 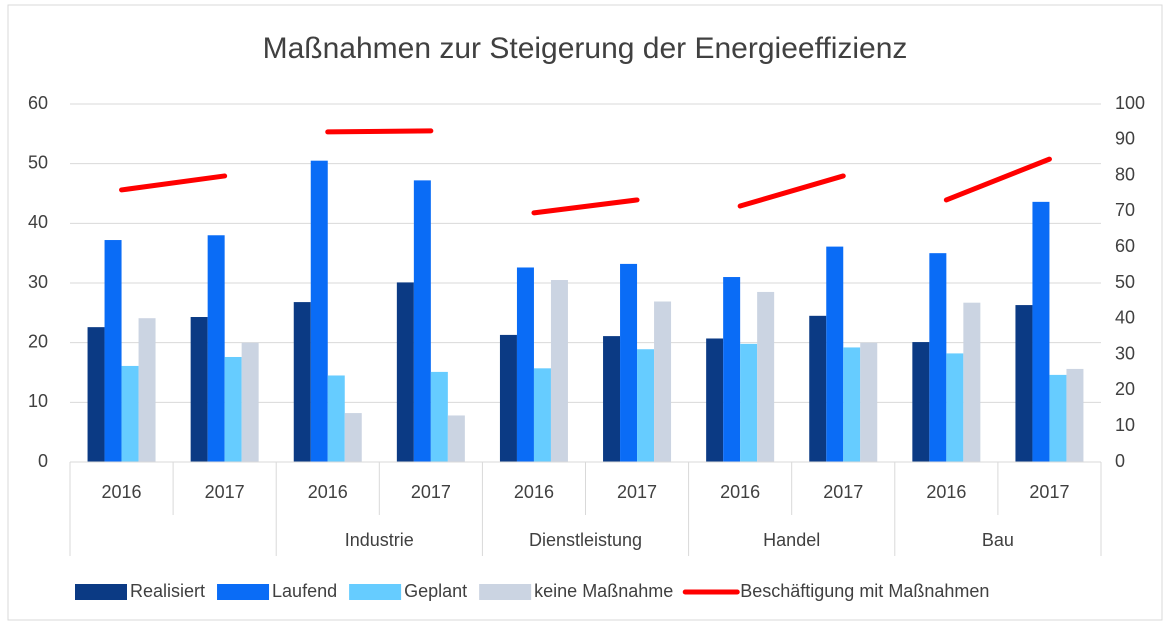 What do you see at coordinates (1125, 353) in the screenshot?
I see `y2-tick-label: 30` at bounding box center [1125, 353].